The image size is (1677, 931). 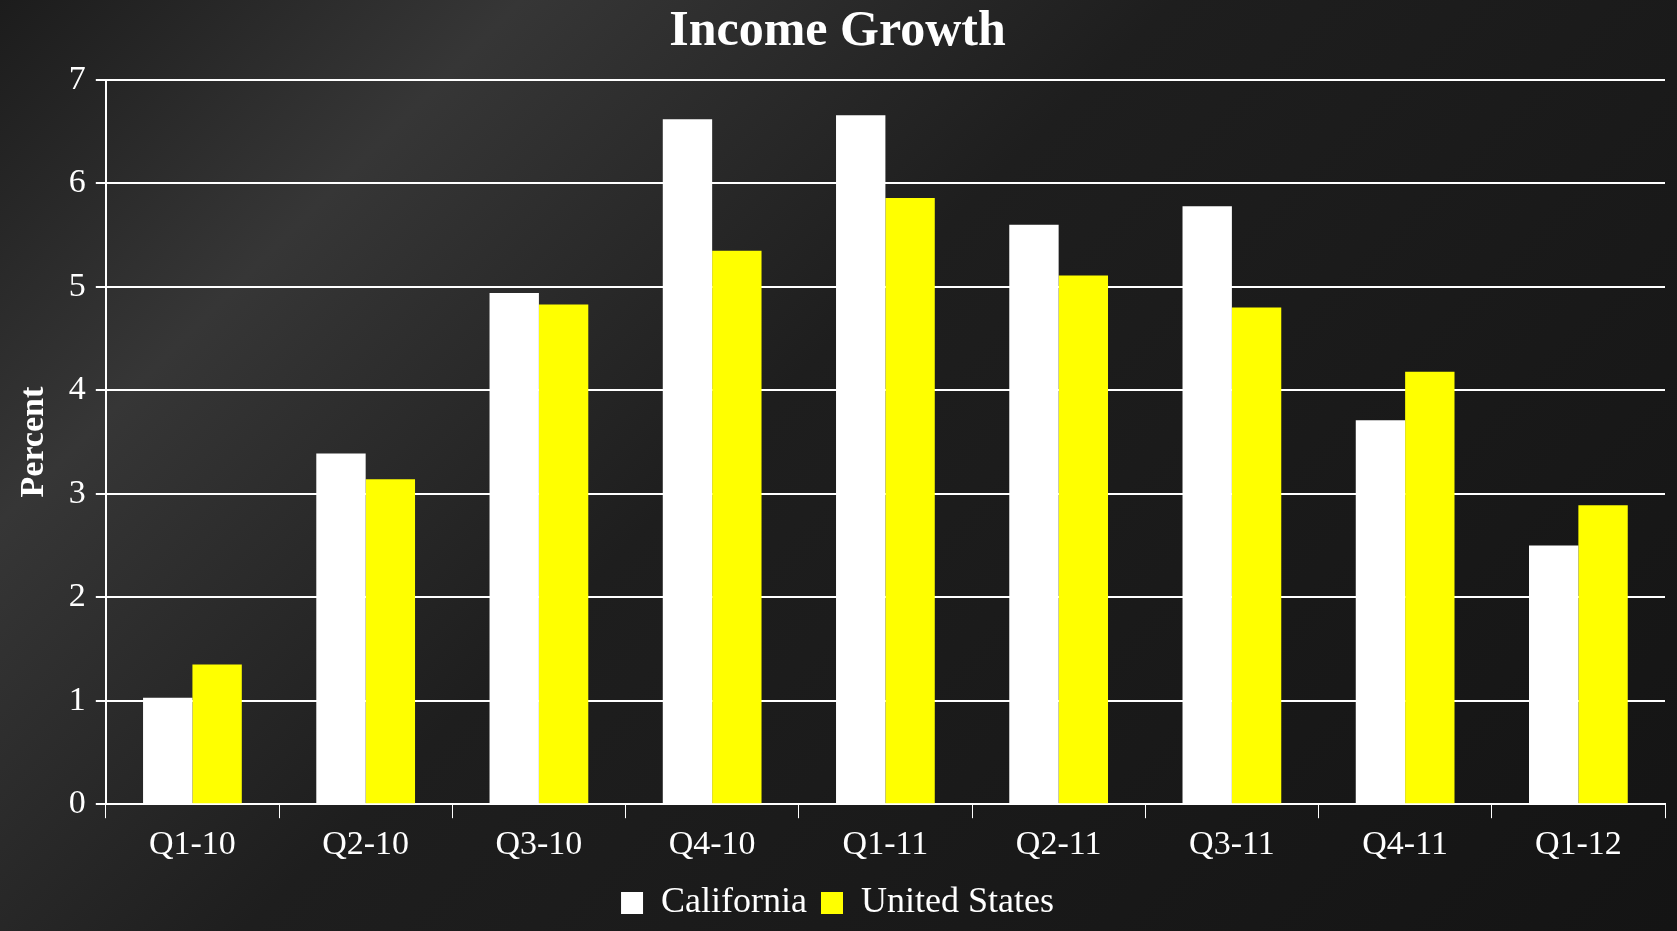 I want to click on x-tick-label: Q2-10, so click(x=366, y=842).